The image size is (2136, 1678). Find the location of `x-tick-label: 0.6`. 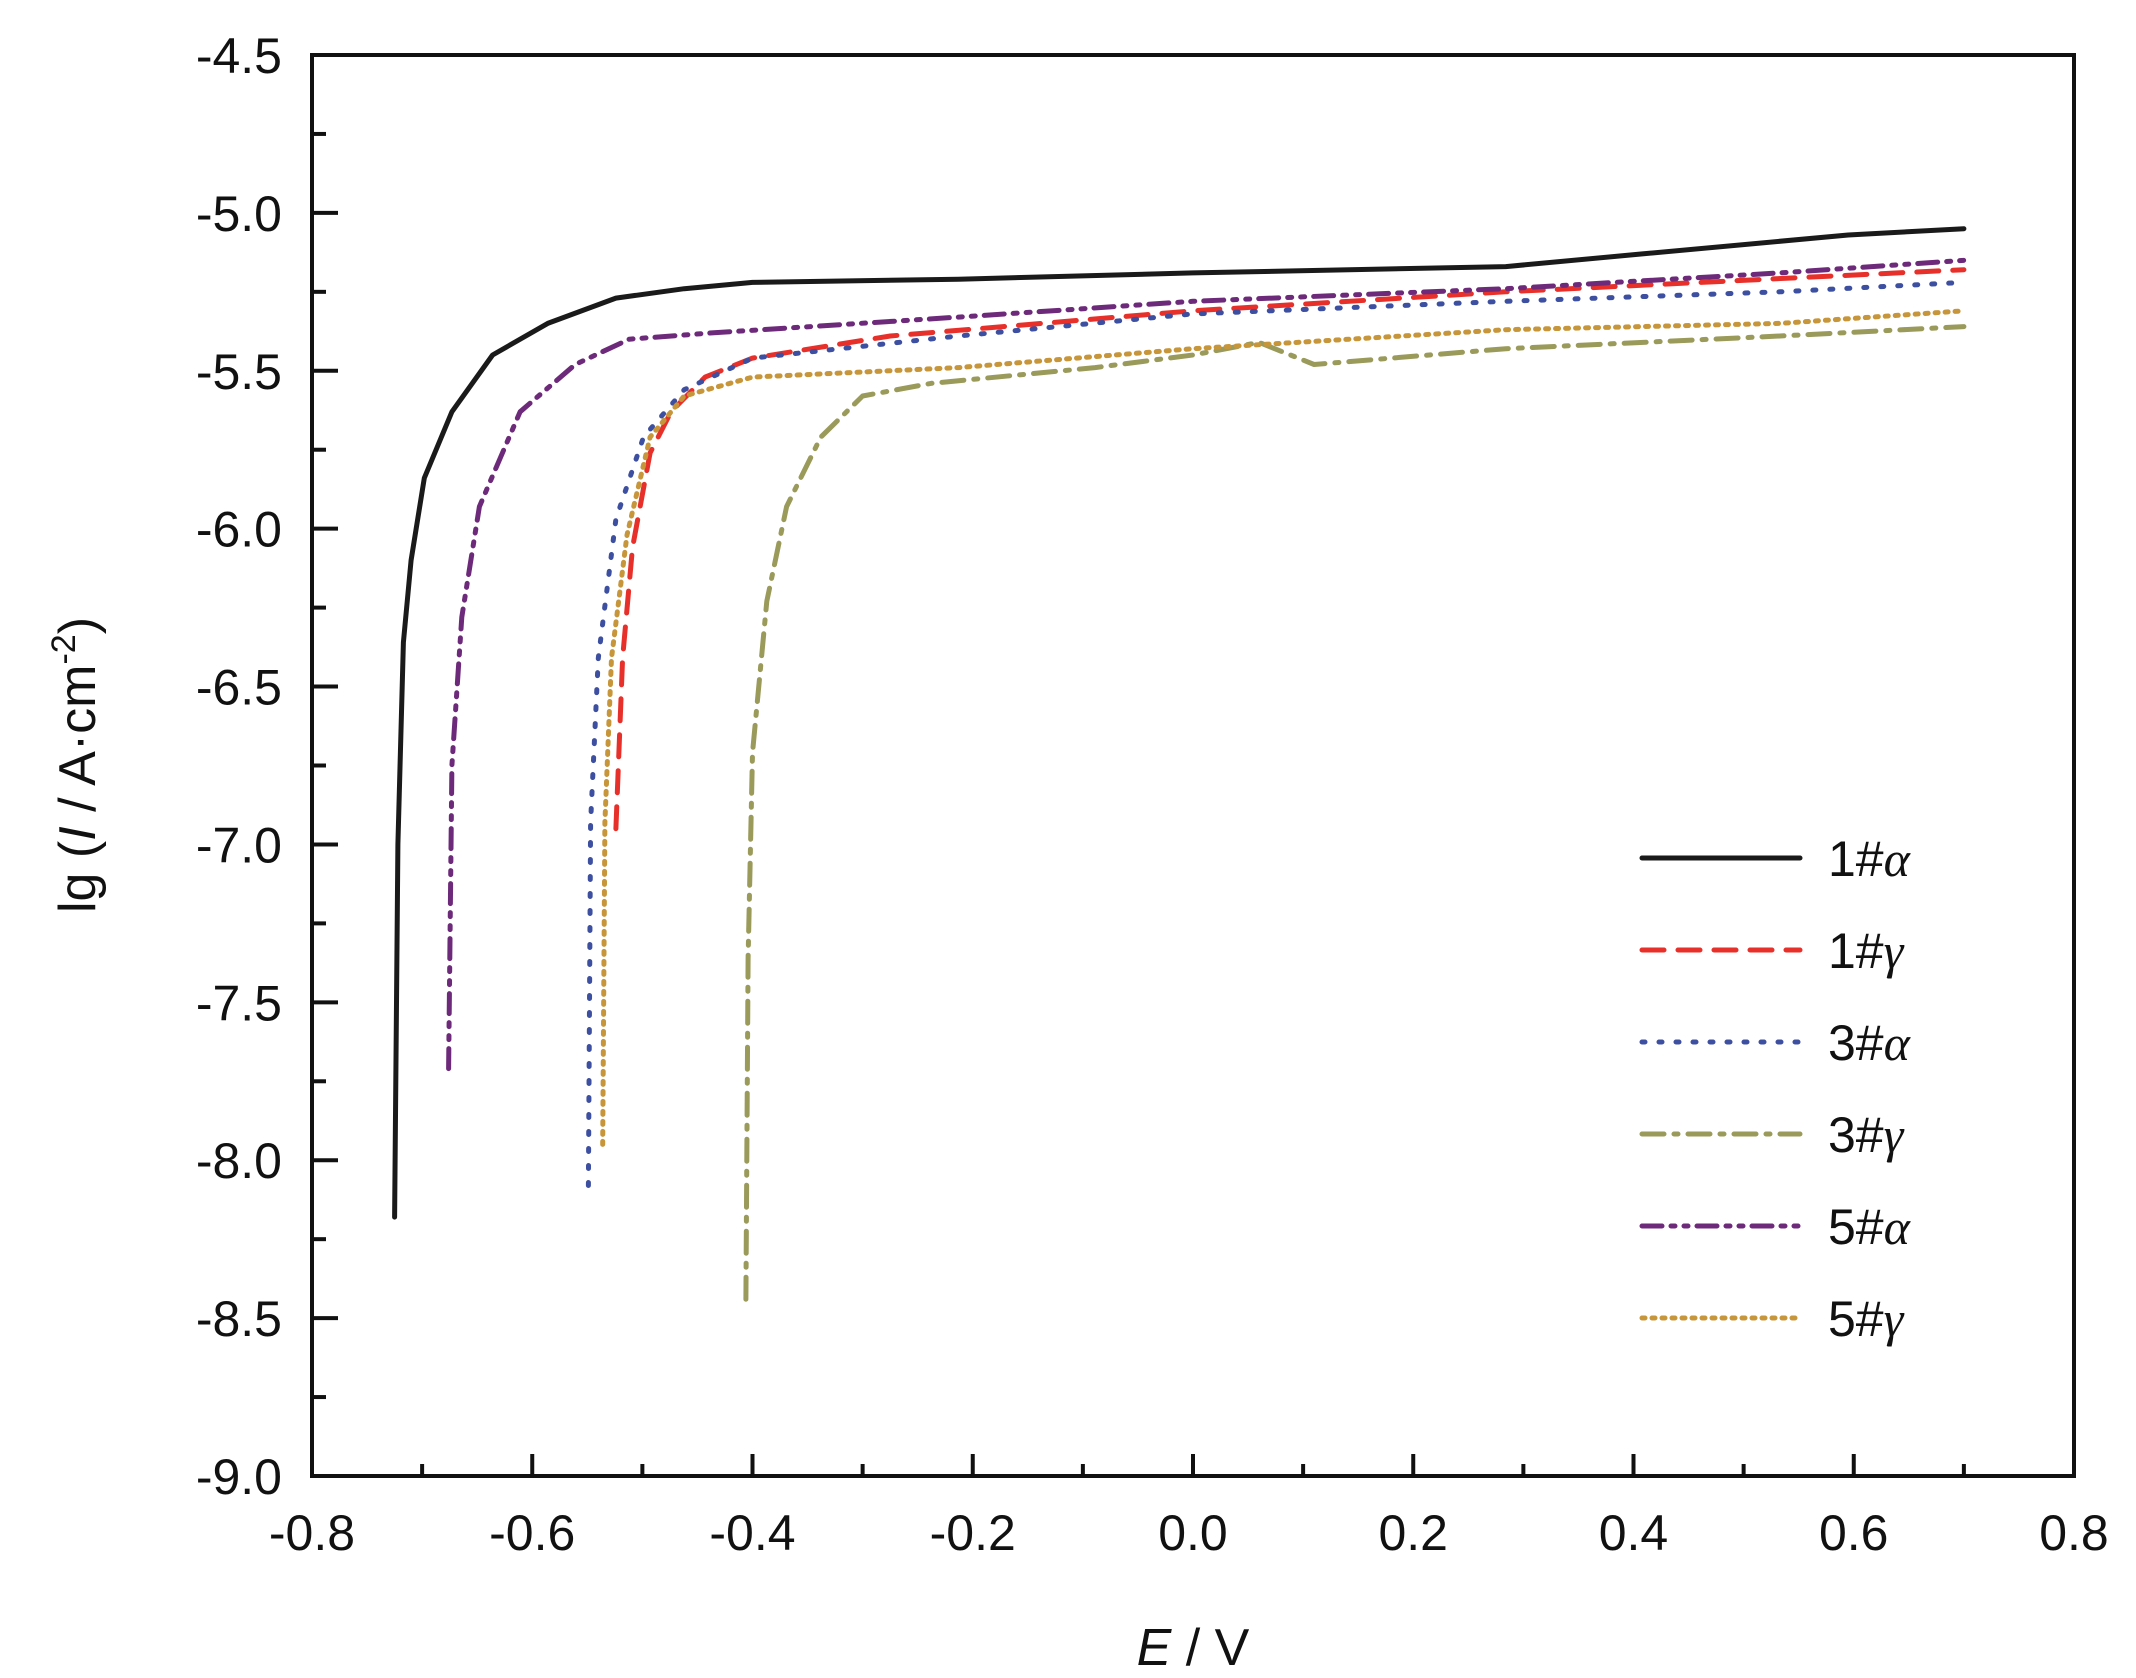

x-tick-label: 0.6 is located at coordinates (1854, 1533).